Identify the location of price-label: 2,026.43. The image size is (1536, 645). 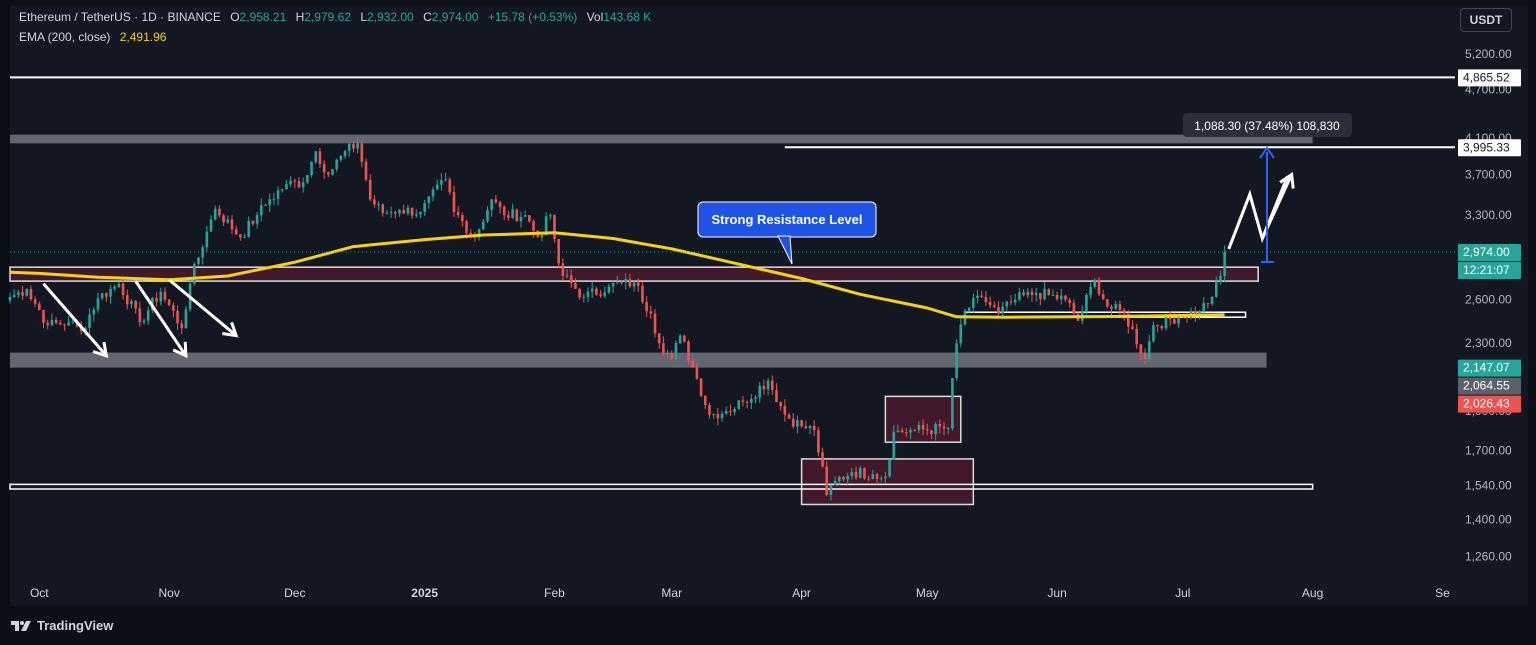
(1486, 404).